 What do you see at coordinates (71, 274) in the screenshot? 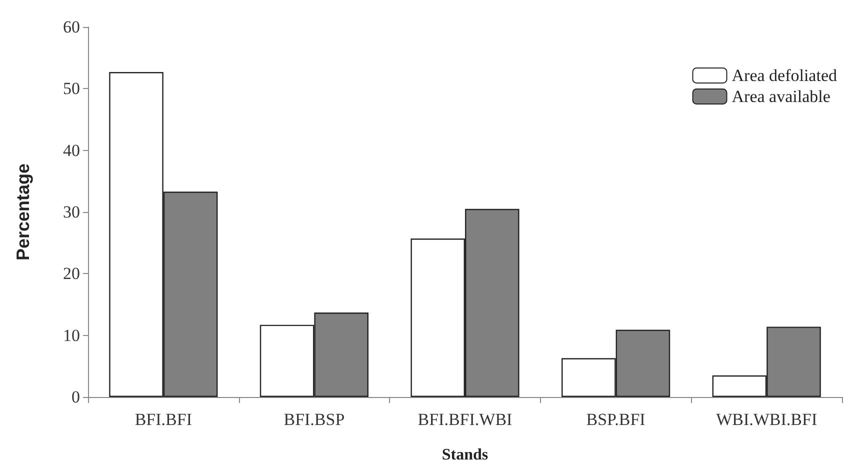
I see `y-tick-label: 20` at bounding box center [71, 274].